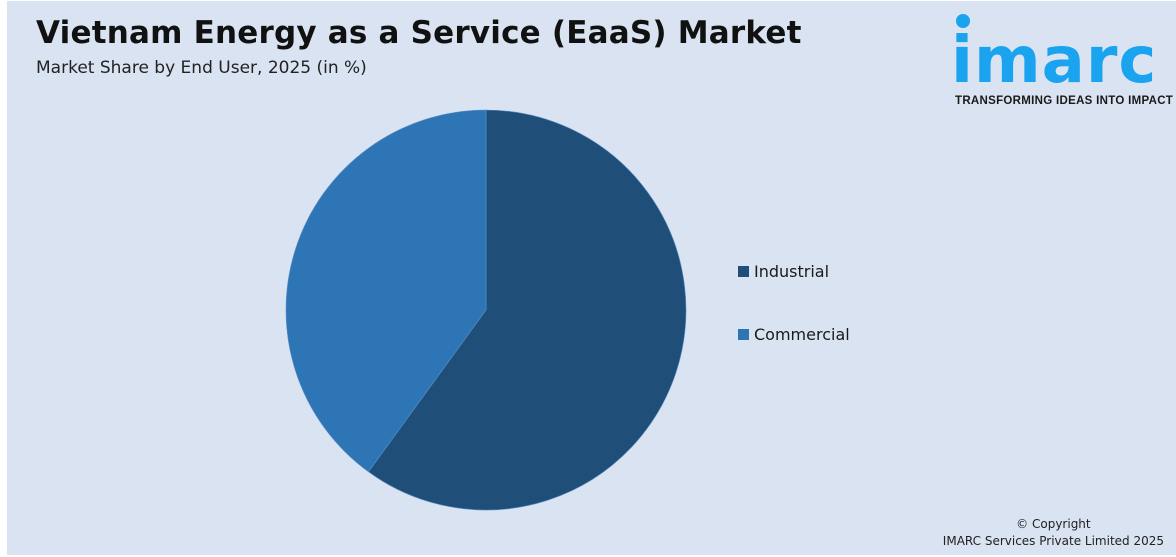 Image resolution: width=1176 pixels, height=557 pixels. What do you see at coordinates (1064, 101) in the screenshot?
I see `logo-tagline: TRANSFORMING IDEAS INTO IMPACT` at bounding box center [1064, 101].